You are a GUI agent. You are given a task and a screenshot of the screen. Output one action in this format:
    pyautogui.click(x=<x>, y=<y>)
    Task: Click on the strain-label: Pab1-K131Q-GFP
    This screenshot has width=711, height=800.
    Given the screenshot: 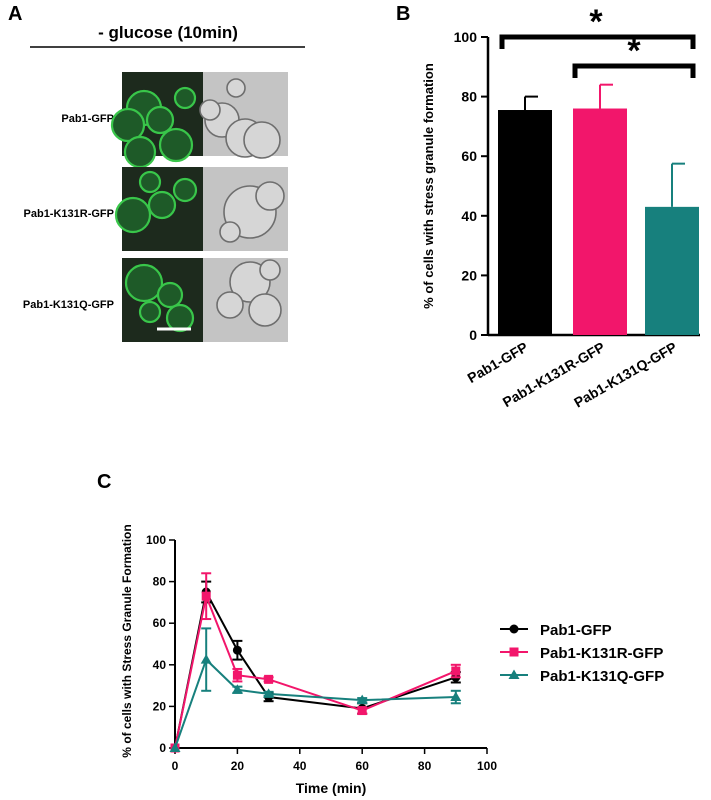 What is the action you would take?
    pyautogui.click(x=68, y=305)
    